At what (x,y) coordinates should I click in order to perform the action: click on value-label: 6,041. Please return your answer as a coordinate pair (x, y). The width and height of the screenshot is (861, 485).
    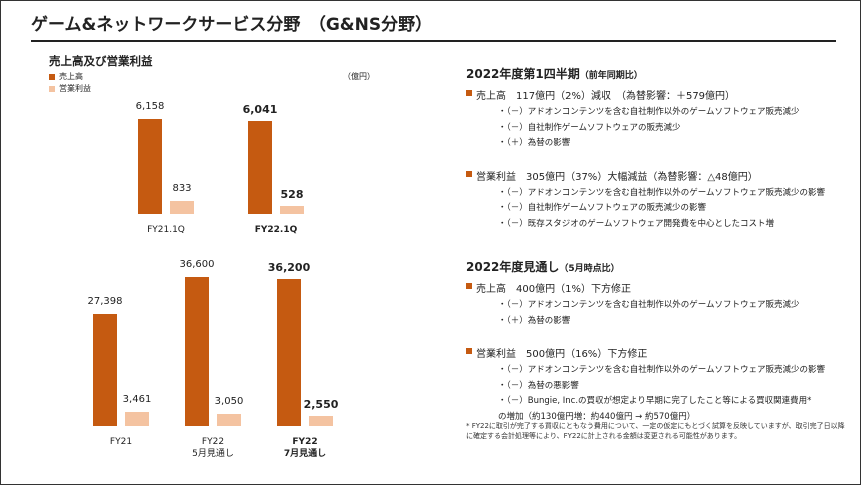
    Looking at the image, I should click on (260, 109).